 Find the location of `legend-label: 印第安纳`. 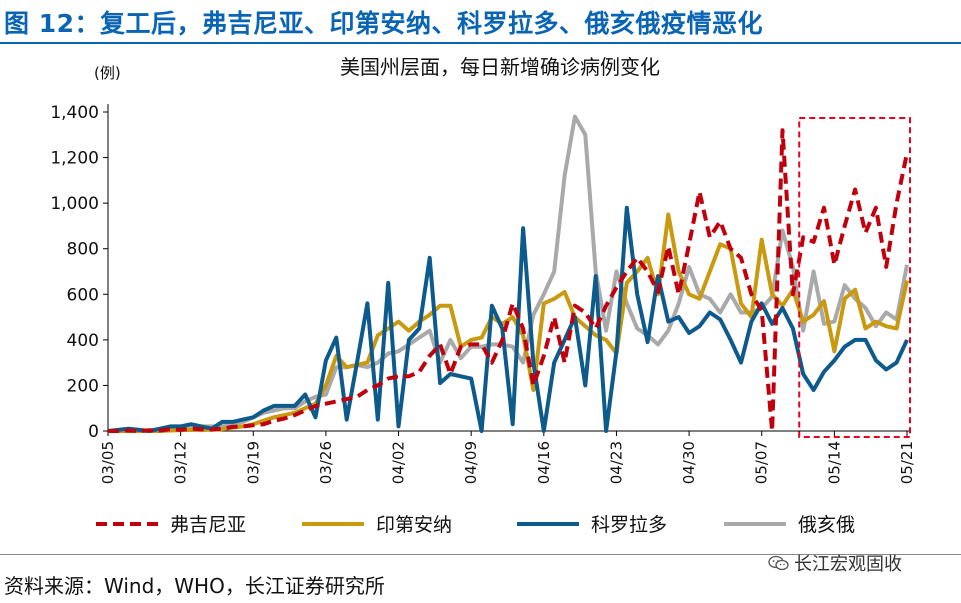

legend-label: 印第安纳 is located at coordinates (414, 525).